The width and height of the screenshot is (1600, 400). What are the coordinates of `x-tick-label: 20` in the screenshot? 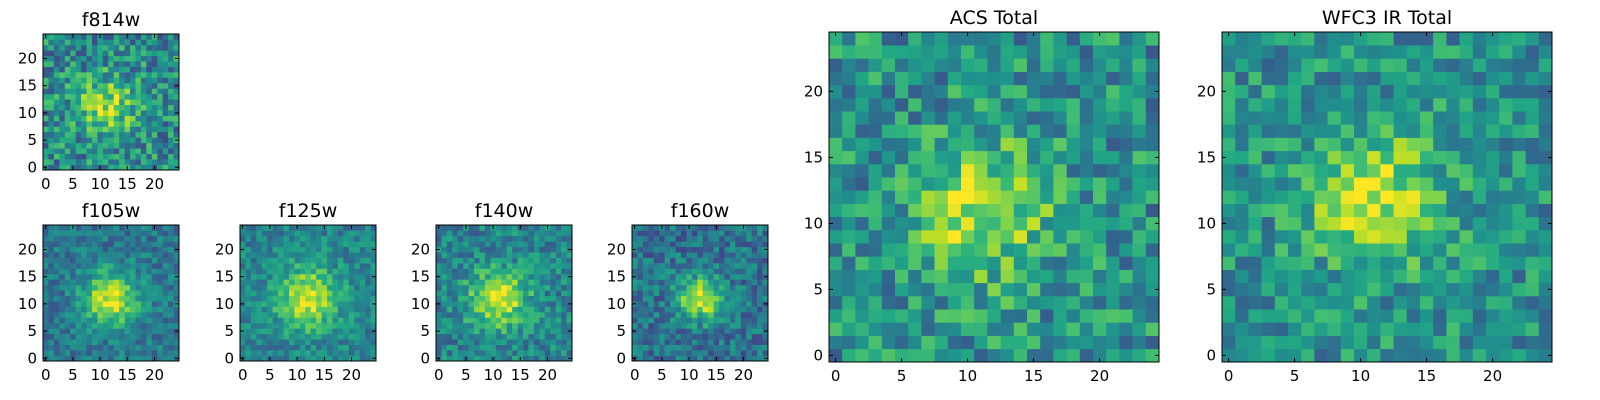 It's located at (154, 184).